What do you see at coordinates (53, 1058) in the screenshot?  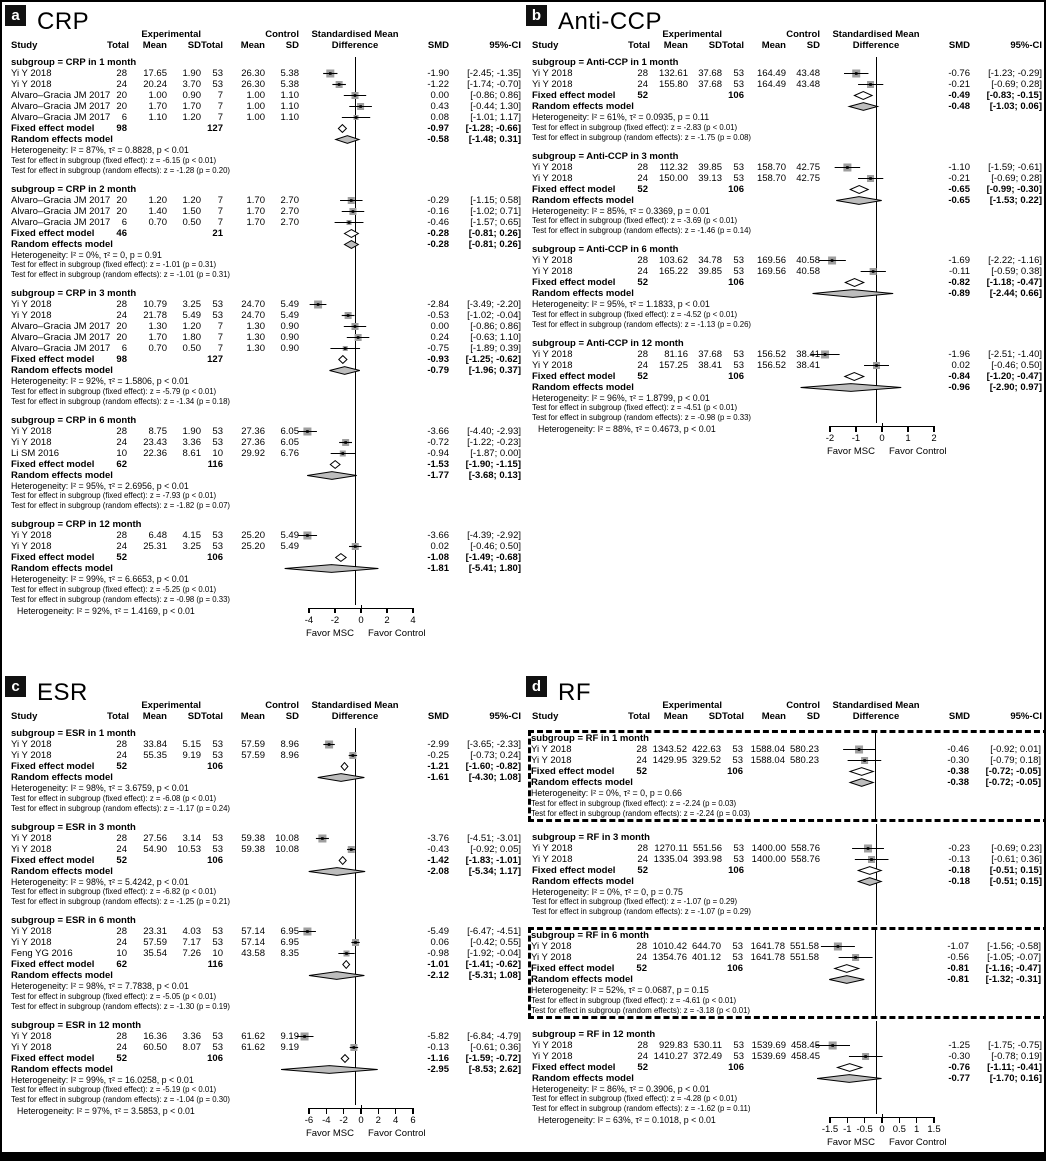 I see `model-label: Fixed effect model` at bounding box center [53, 1058].